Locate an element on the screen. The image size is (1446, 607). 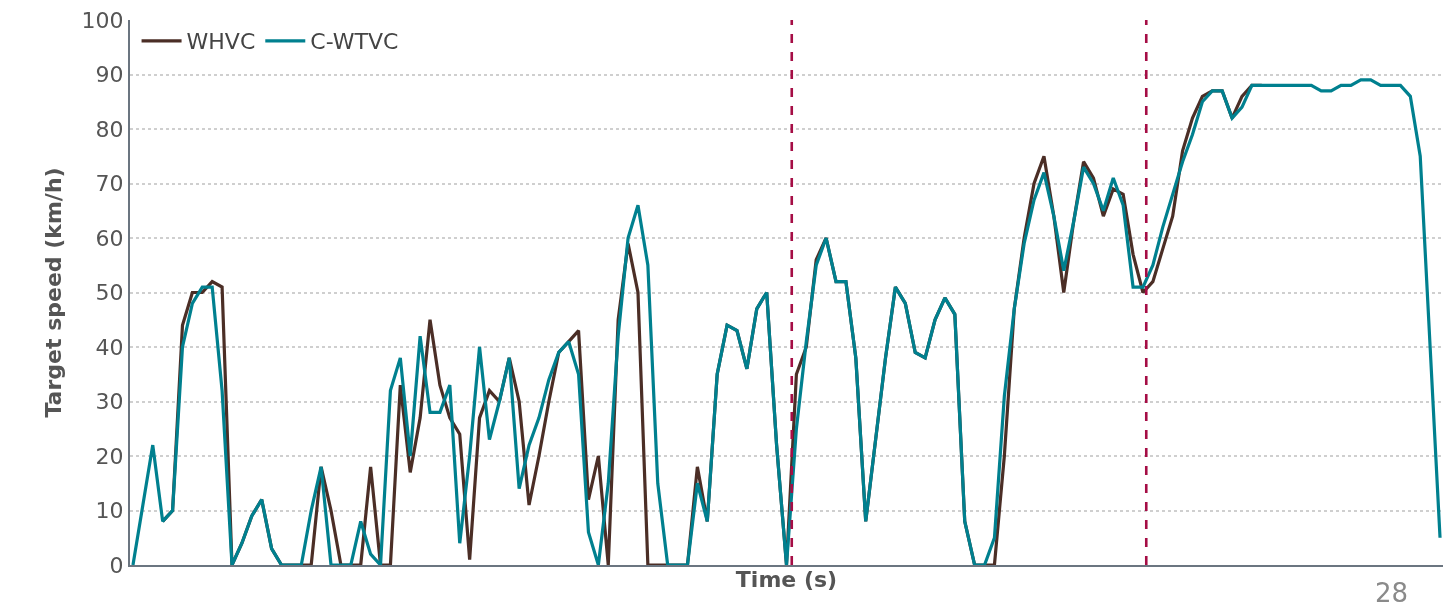
y-tick-label: 0 is located at coordinates (116, 565).